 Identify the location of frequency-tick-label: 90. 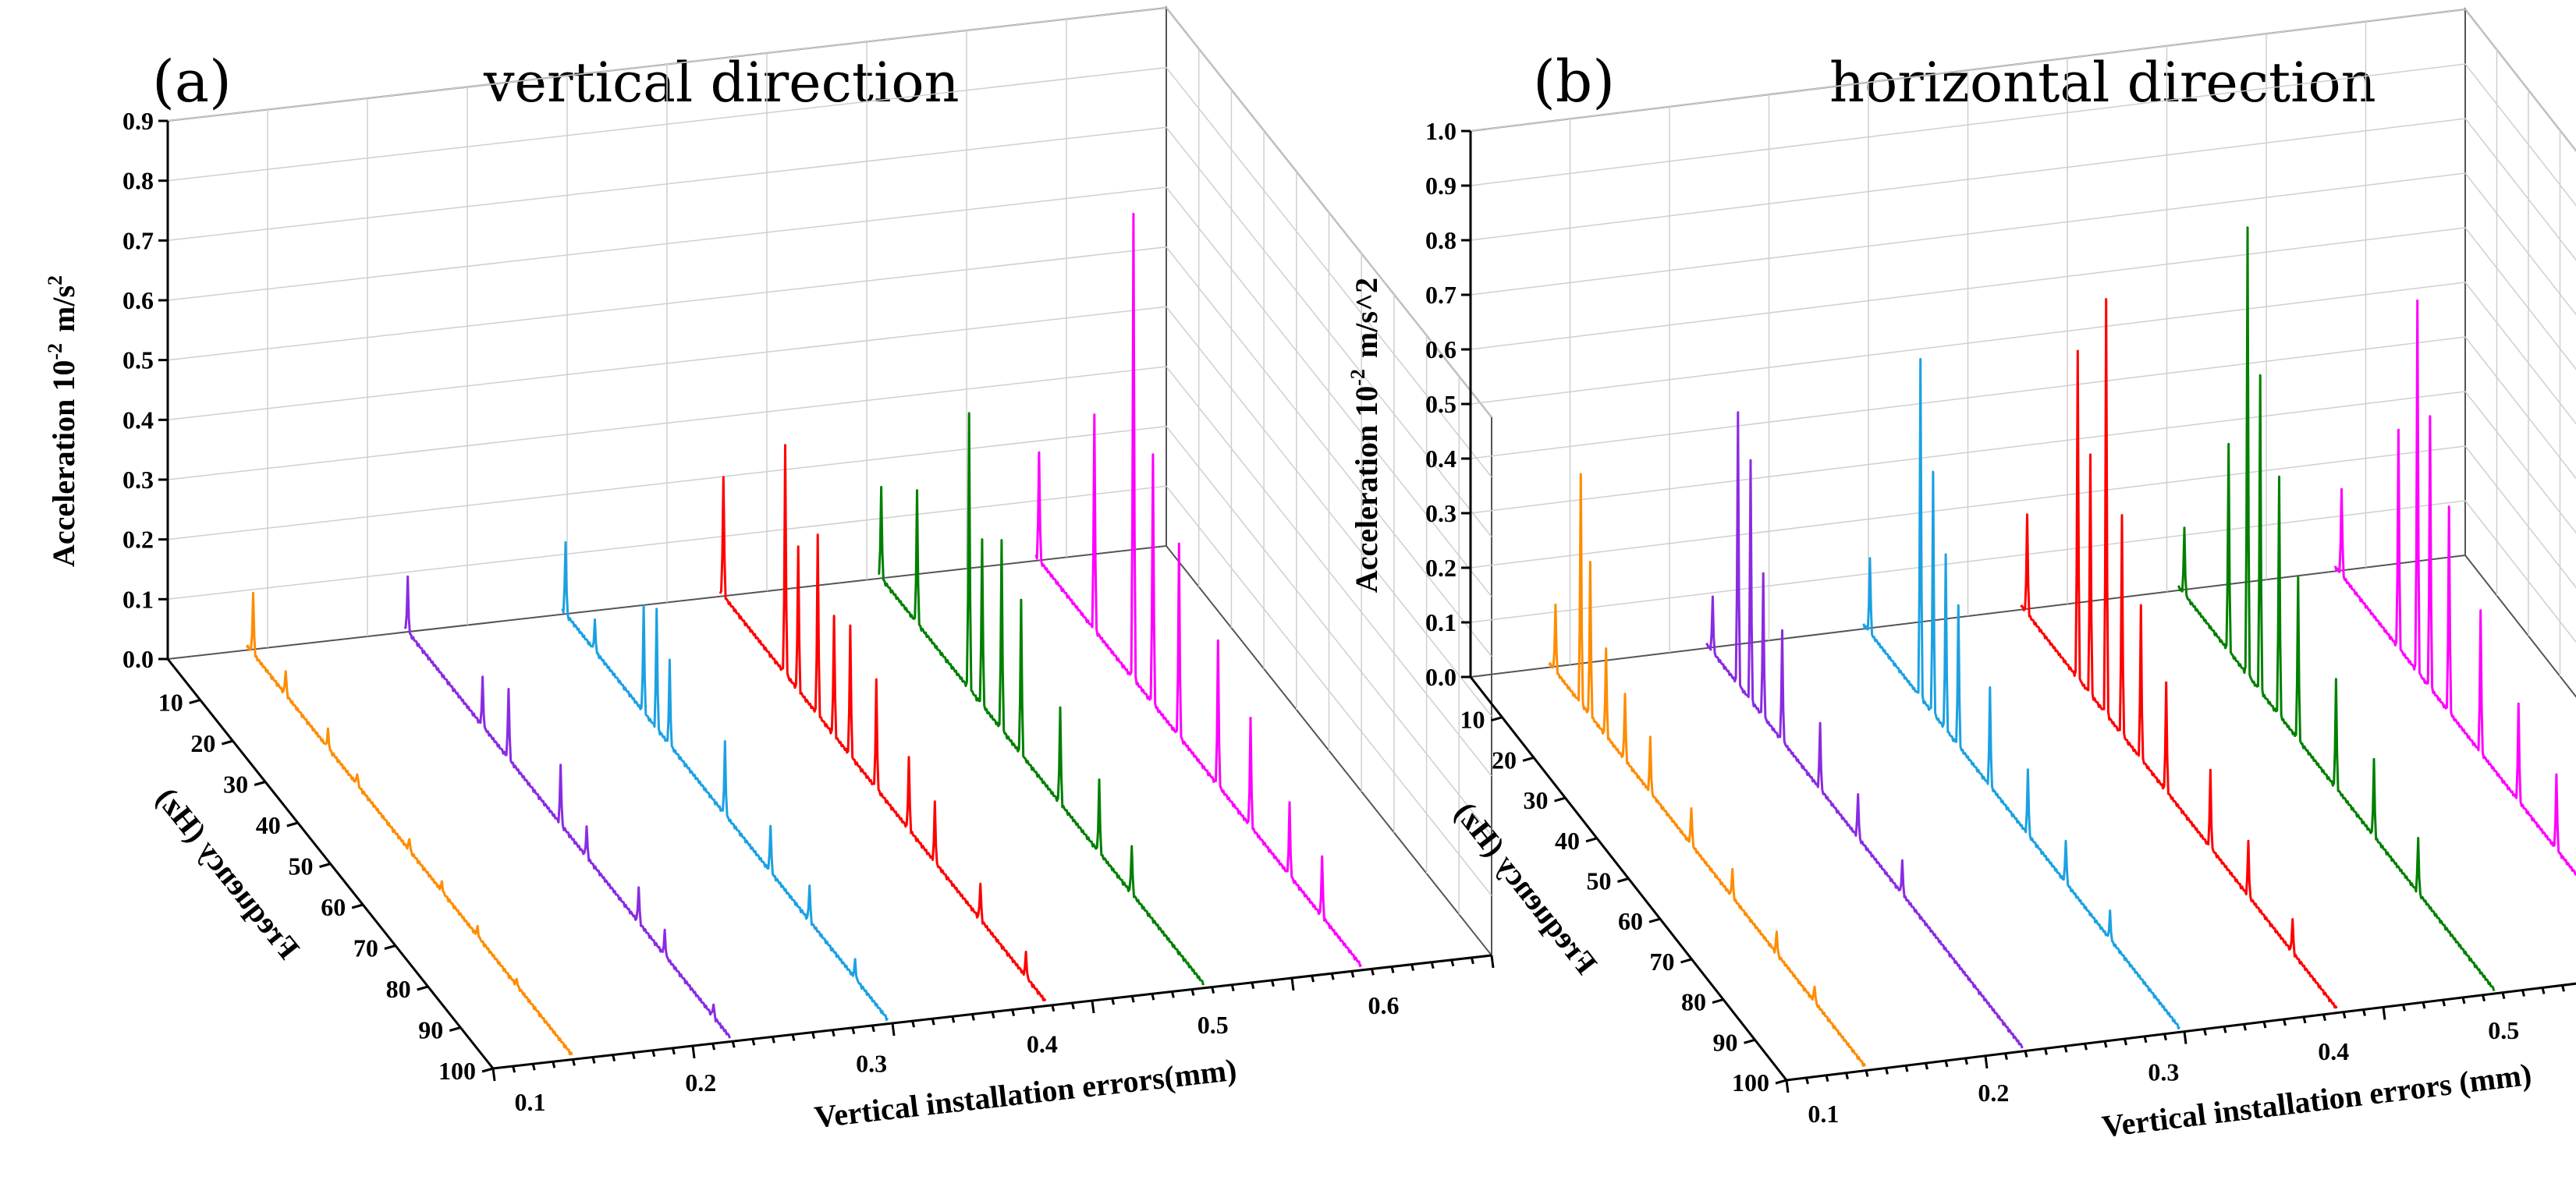
(1725, 1042).